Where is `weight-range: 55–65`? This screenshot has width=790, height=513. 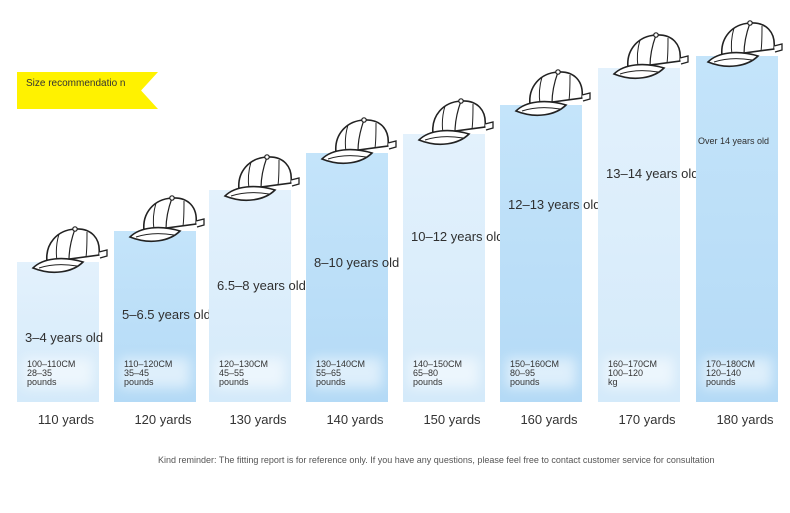 weight-range: 55–65 is located at coordinates (329, 373).